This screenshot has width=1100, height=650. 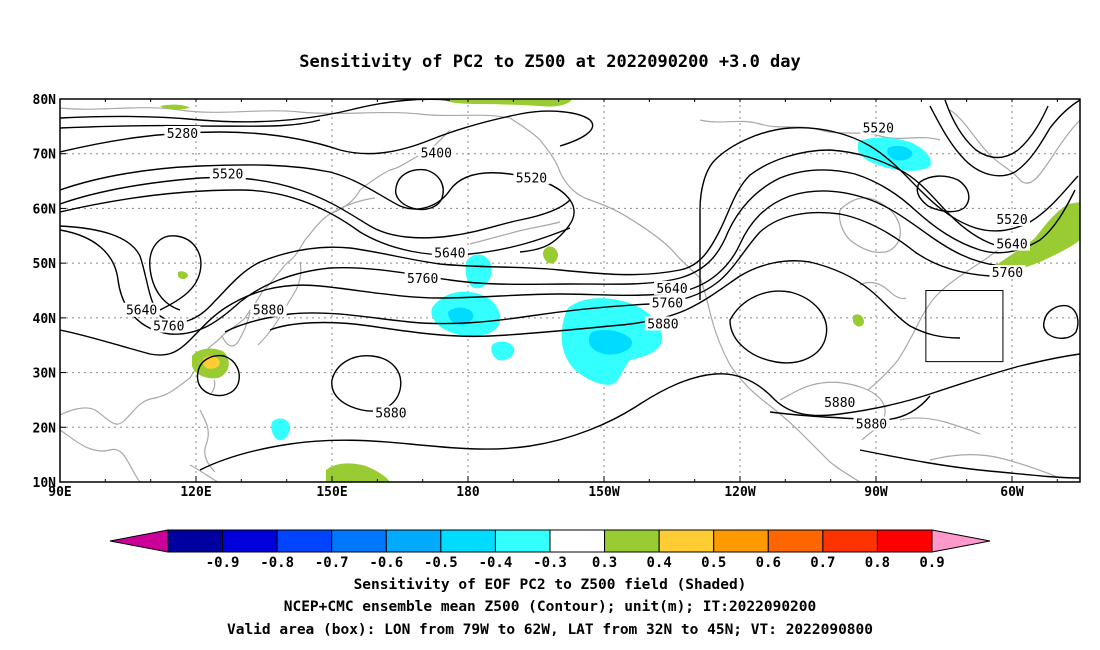 I want to click on contour-5640-loop, so click(x=175, y=273).